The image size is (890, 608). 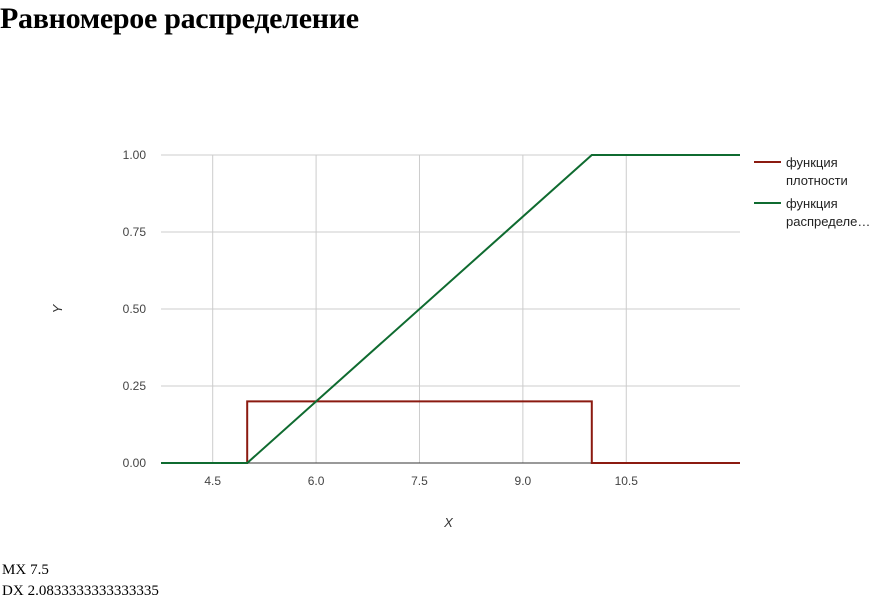 What do you see at coordinates (13, 591) in the screenshot?
I see `dx-label: DX` at bounding box center [13, 591].